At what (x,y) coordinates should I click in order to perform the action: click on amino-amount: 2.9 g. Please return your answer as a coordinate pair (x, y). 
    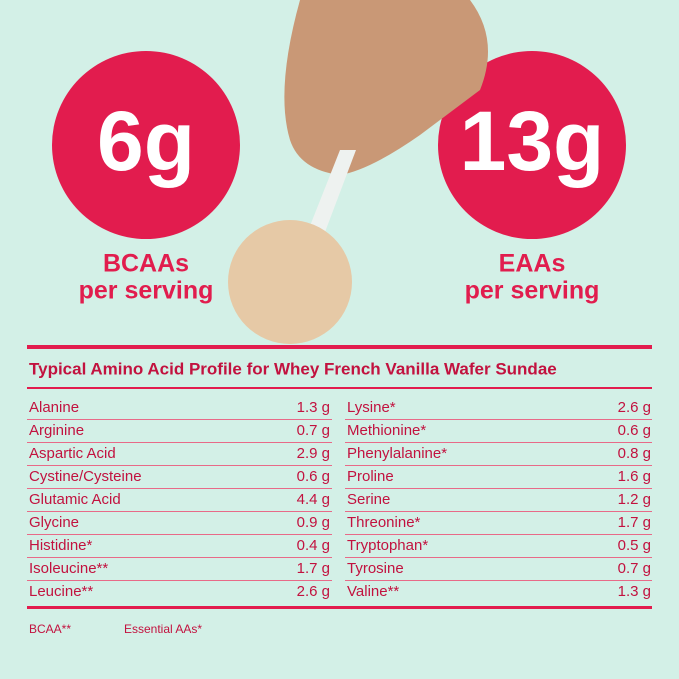
    Looking at the image, I should click on (313, 453).